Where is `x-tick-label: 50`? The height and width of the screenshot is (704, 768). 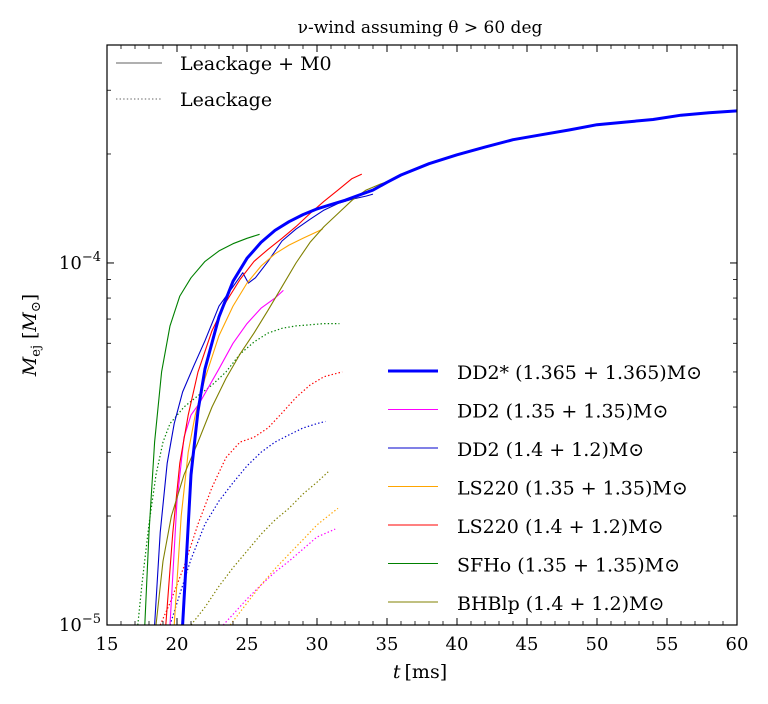
x-tick-label: 50 is located at coordinates (597, 644).